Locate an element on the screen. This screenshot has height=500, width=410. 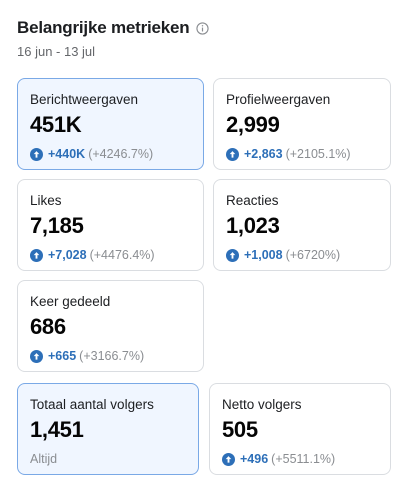
metric-change: +665 (+3166.7%) is located at coordinates (110, 356).